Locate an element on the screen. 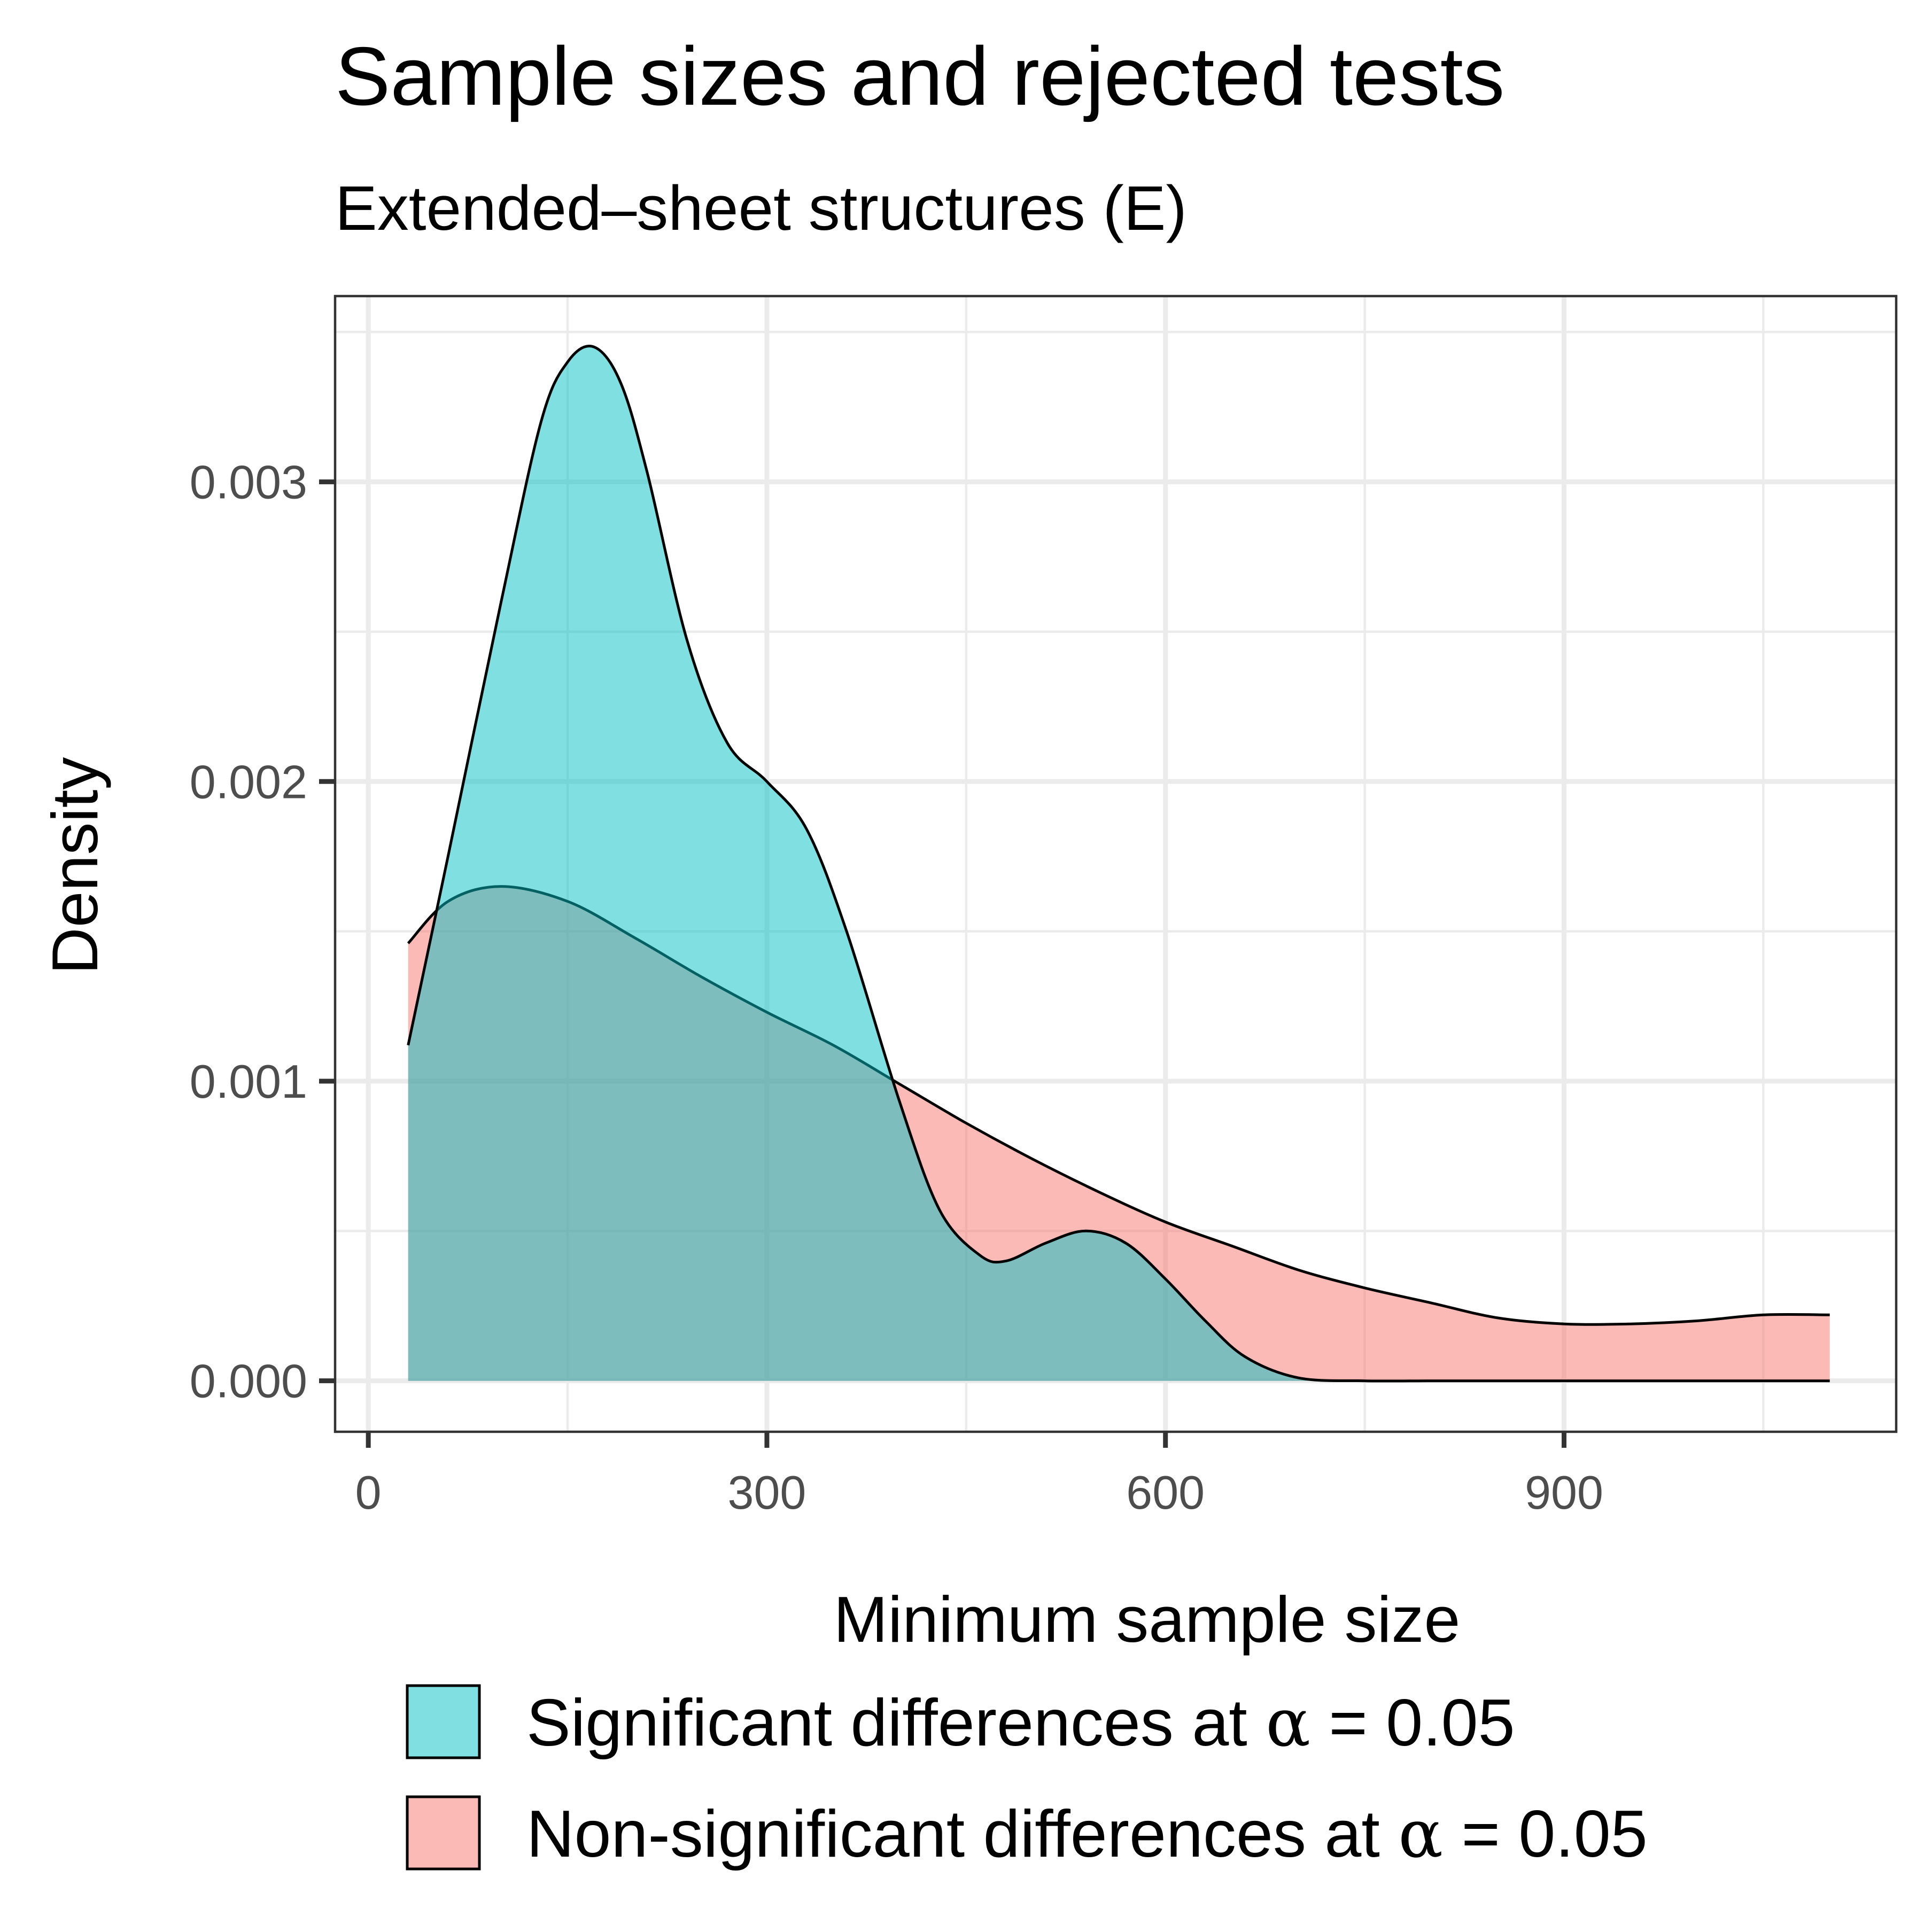  y-axis: 0.000 0.001 0.002 0.003 is located at coordinates (262, 932).